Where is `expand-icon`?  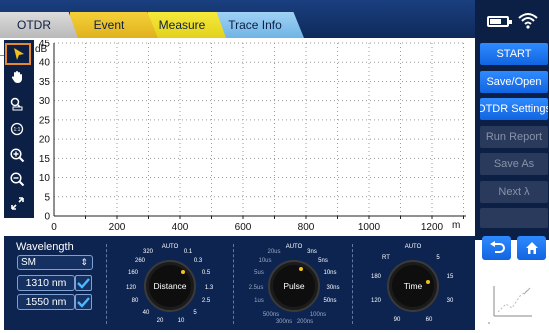 expand-icon is located at coordinates (17, 203).